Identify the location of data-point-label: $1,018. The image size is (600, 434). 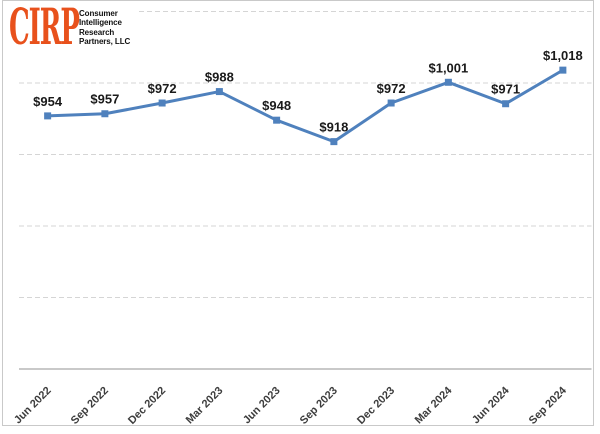
(563, 55).